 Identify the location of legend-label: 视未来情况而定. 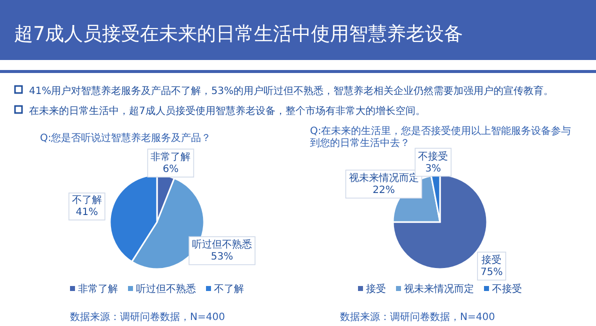
(439, 289).